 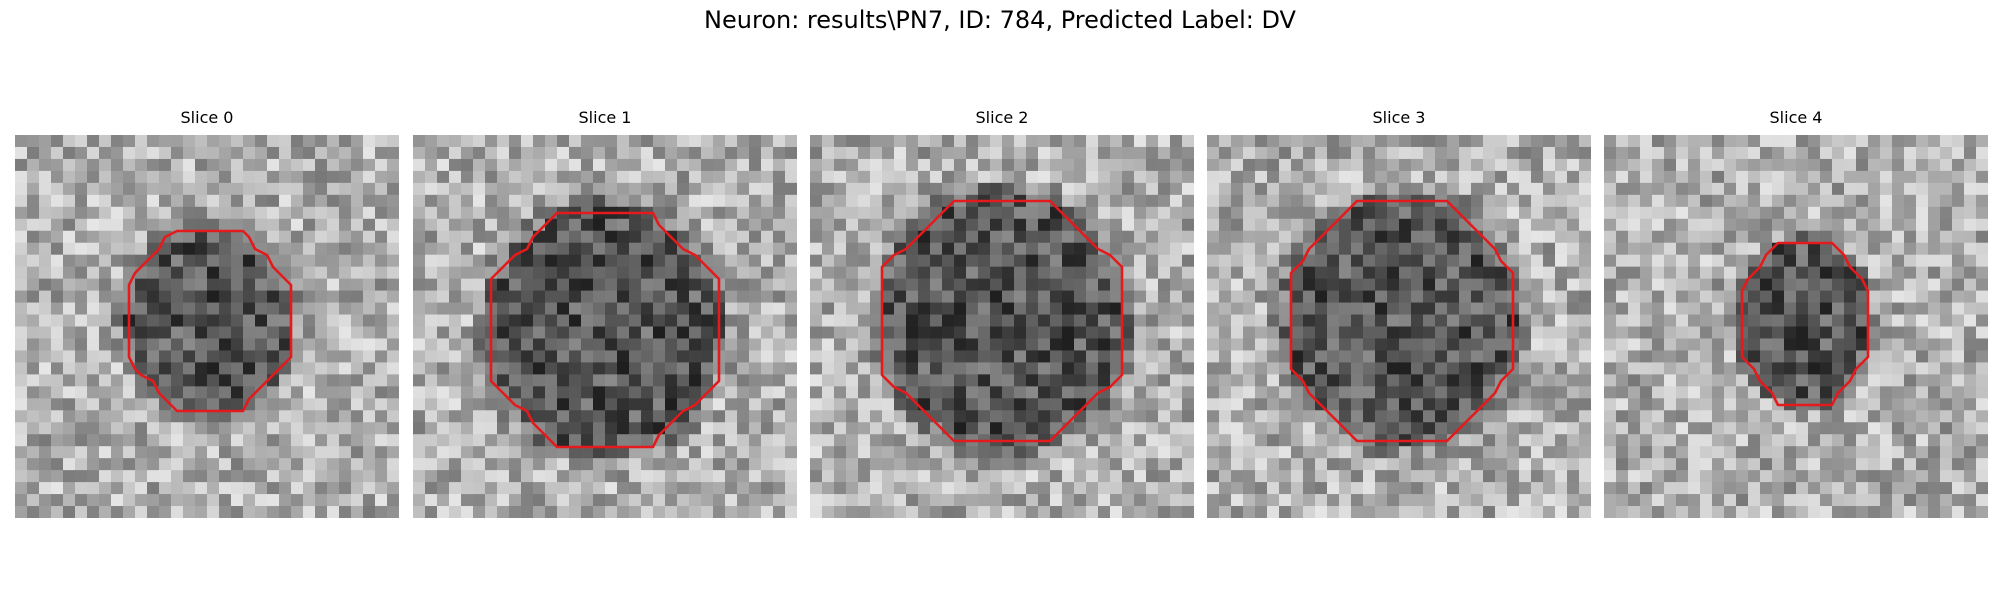 I want to click on panel-title: Slice 4, so click(x=1796, y=117).